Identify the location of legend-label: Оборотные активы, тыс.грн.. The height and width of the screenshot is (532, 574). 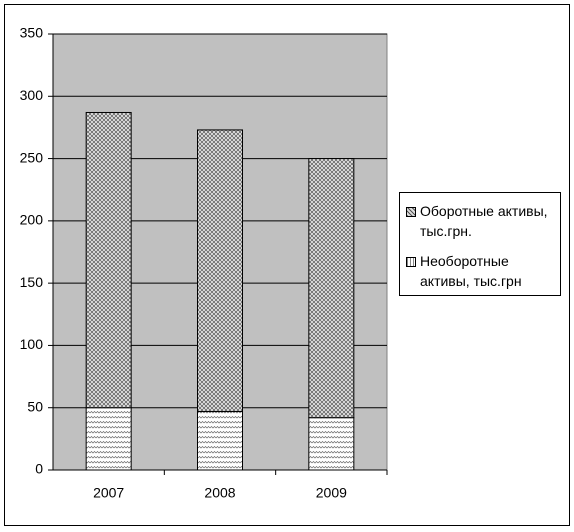
(484, 221).